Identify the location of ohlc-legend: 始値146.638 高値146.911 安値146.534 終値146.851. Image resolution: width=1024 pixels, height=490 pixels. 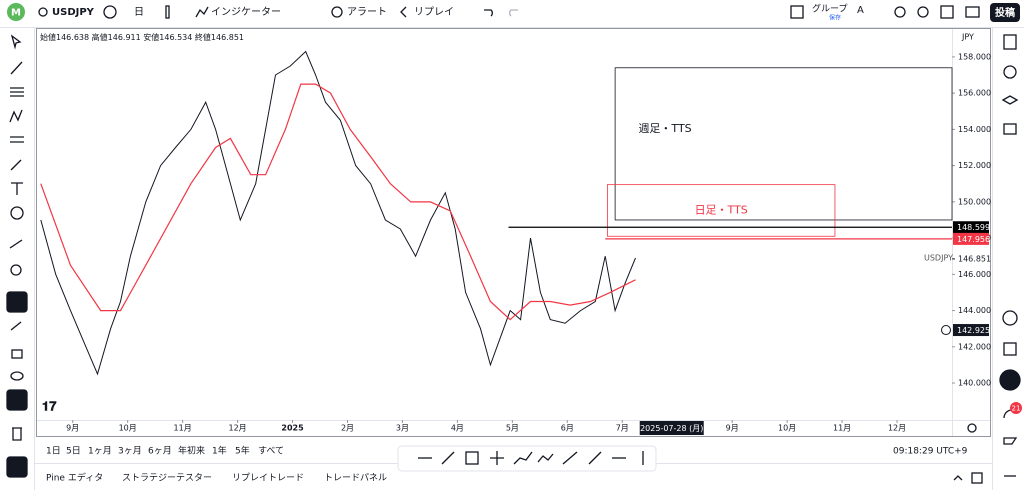
(142, 37).